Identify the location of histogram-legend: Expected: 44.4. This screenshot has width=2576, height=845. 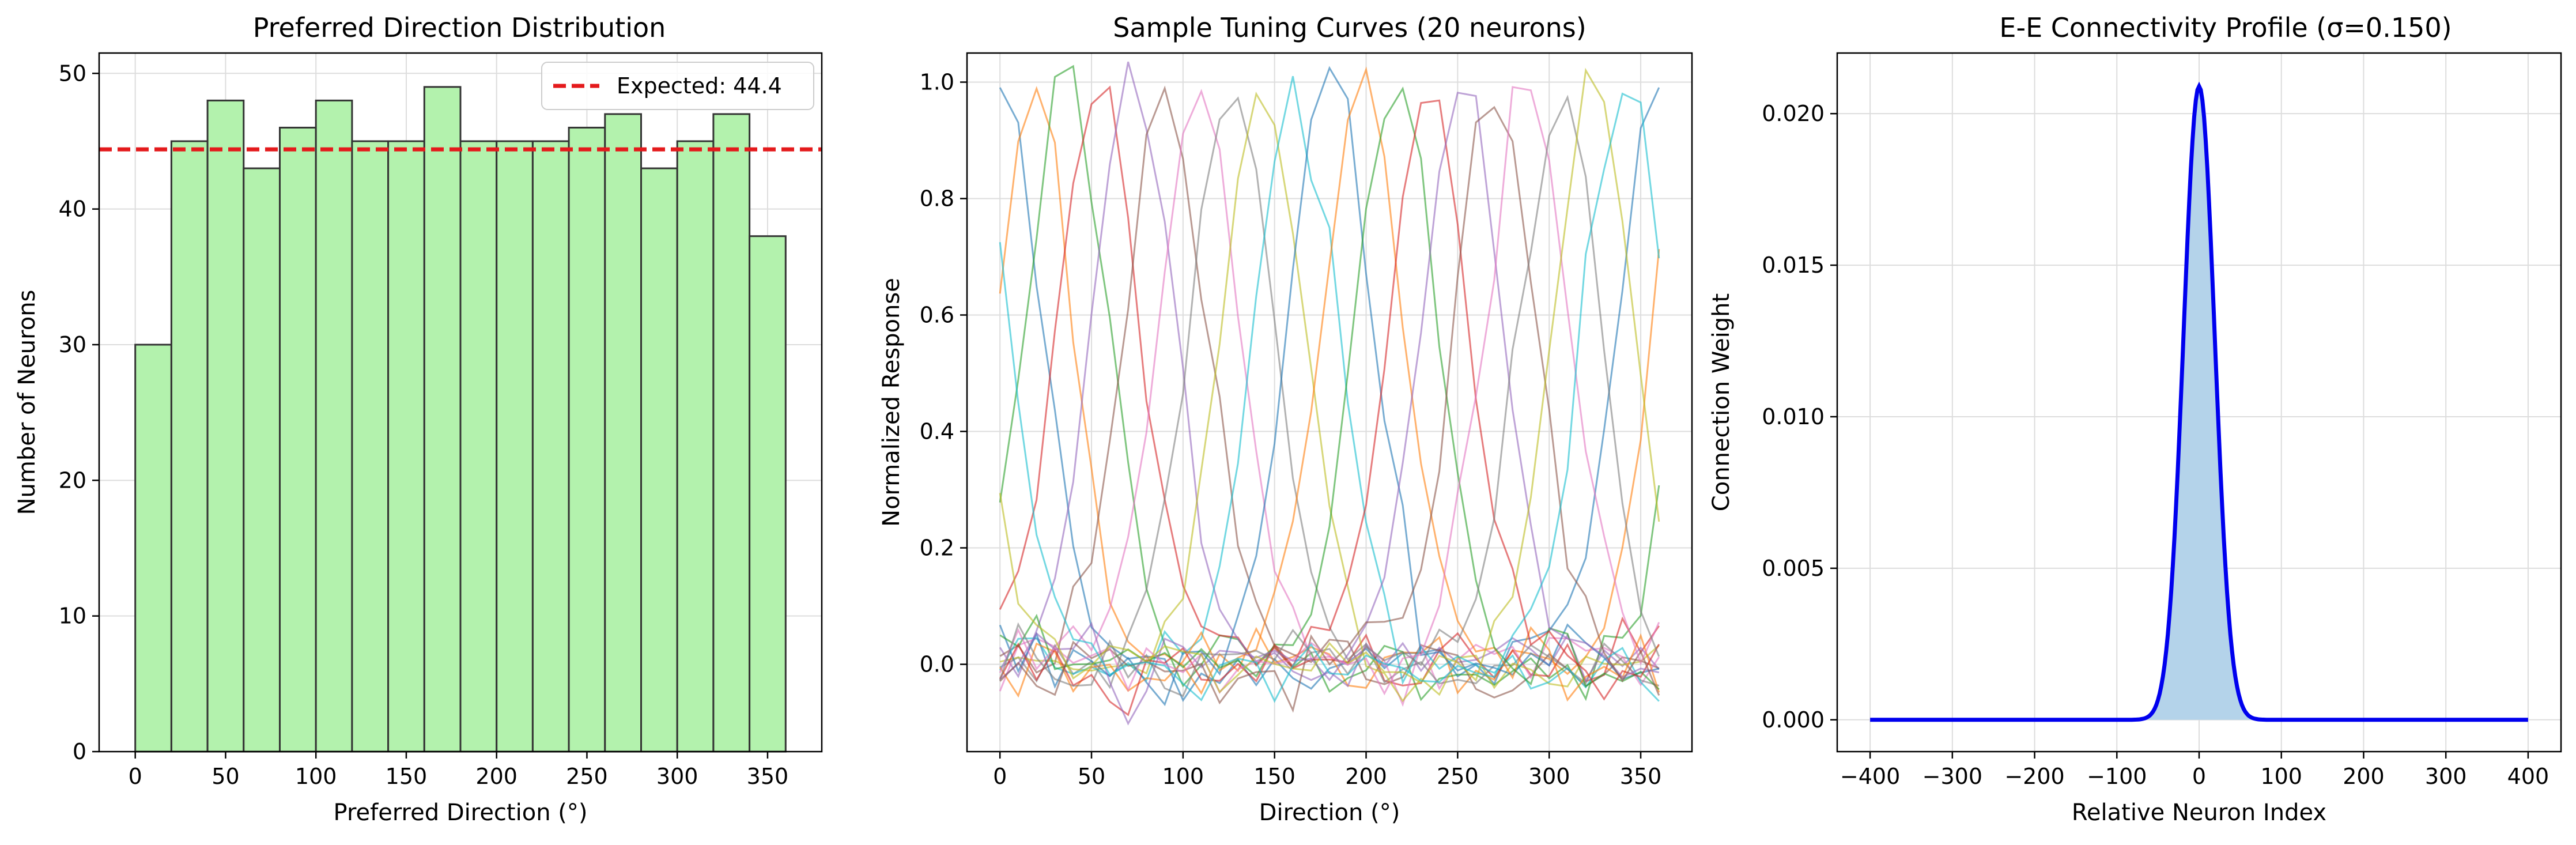
(677, 86).